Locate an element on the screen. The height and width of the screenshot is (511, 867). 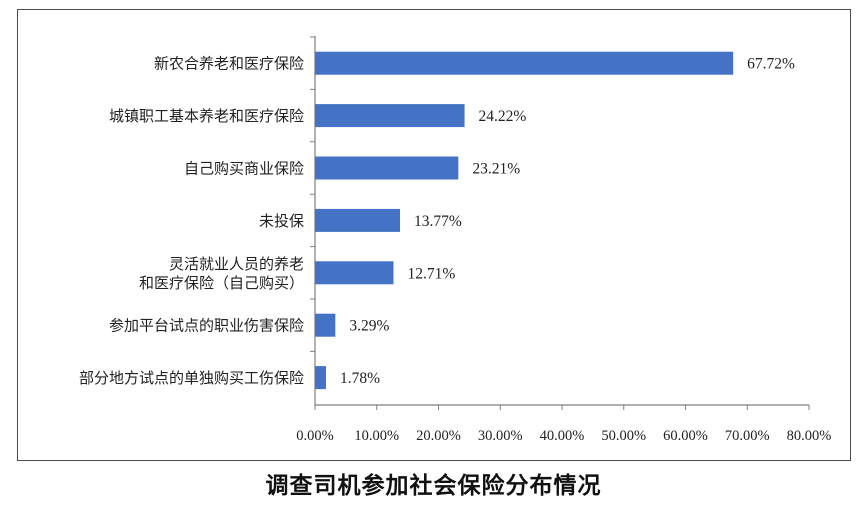
x-tick-label: 10.00% is located at coordinates (376, 436).